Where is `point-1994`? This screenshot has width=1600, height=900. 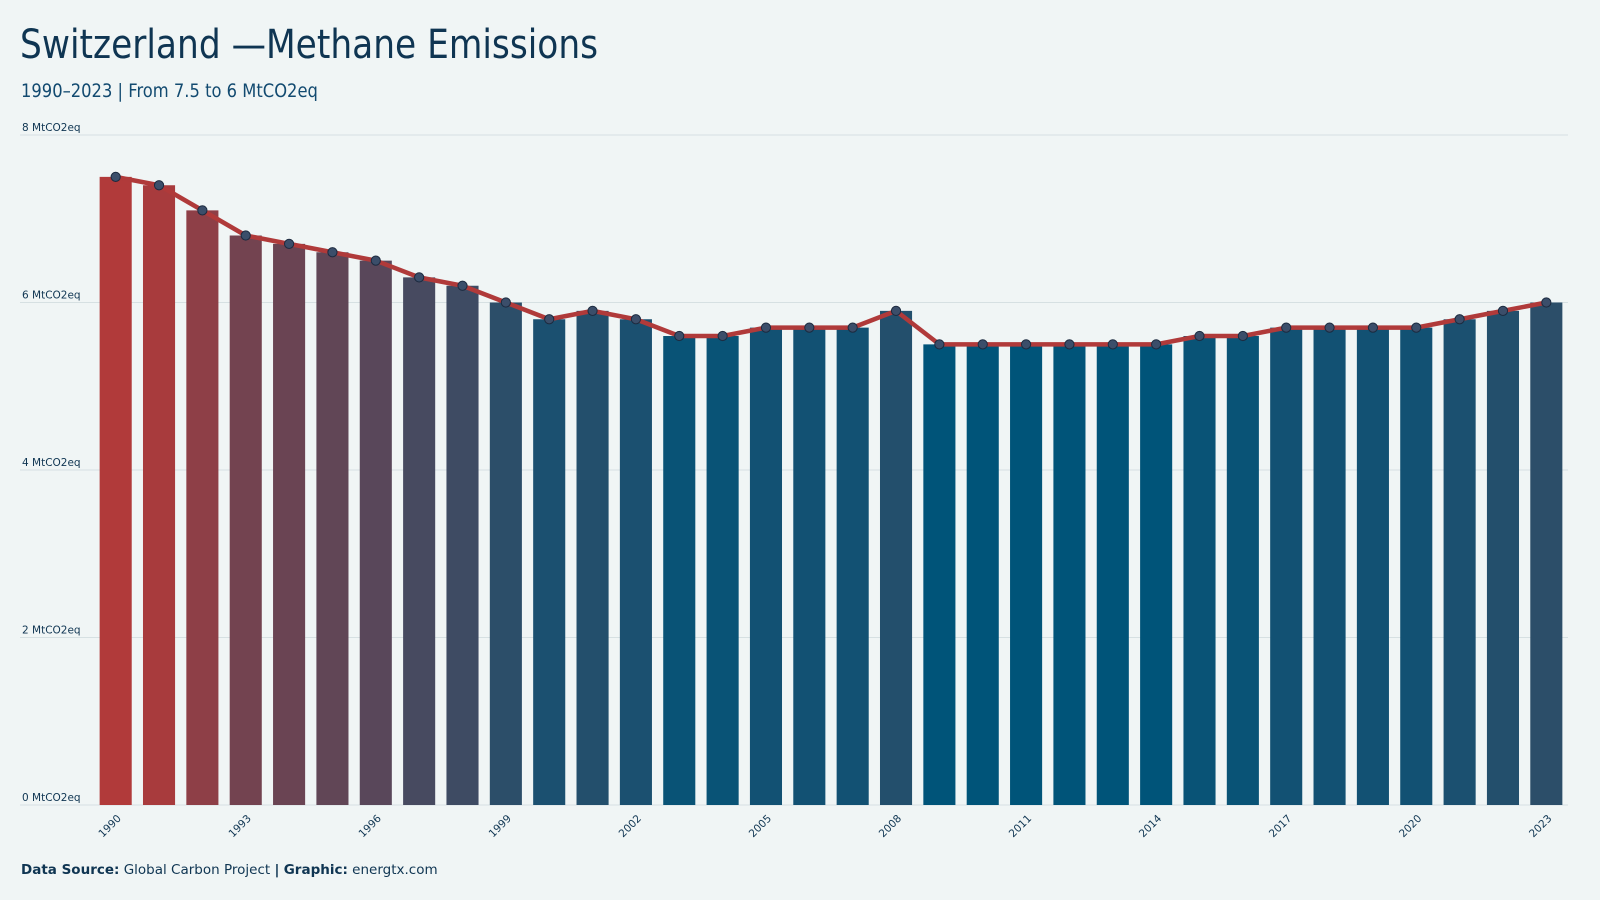
point-1994 is located at coordinates (289, 243).